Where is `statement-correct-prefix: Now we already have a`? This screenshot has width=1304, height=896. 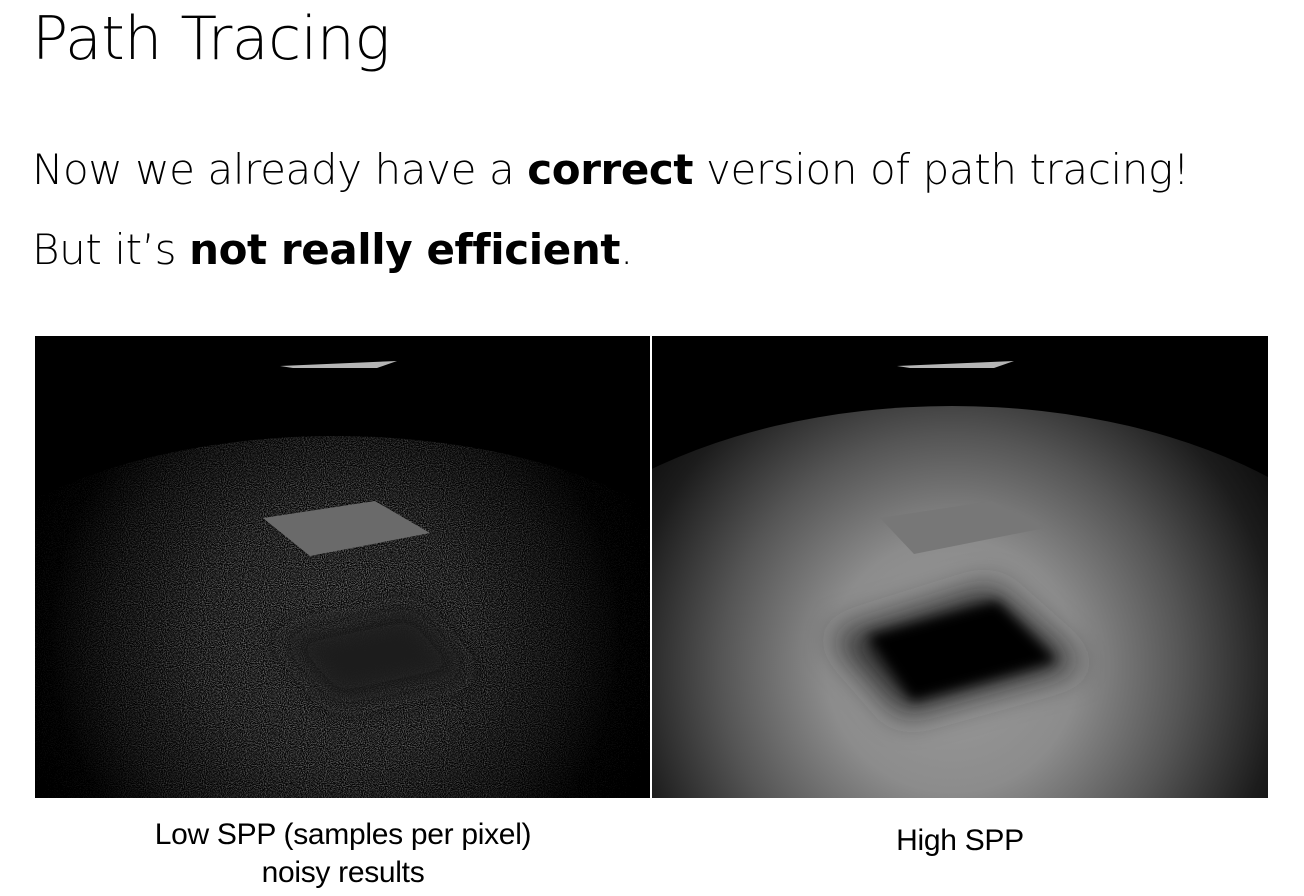
statement-correct-prefix: Now we already have a is located at coordinates (280, 169).